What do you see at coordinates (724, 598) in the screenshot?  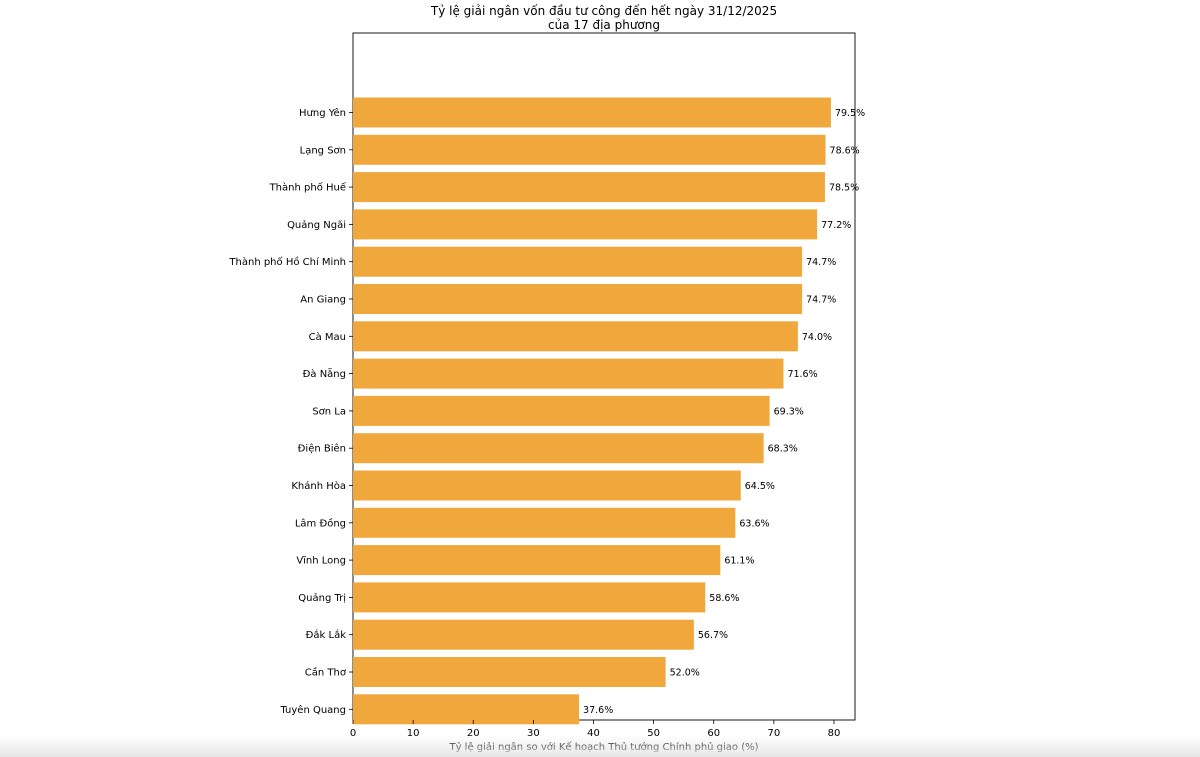 I see `data-label: 58.6%` at bounding box center [724, 598].